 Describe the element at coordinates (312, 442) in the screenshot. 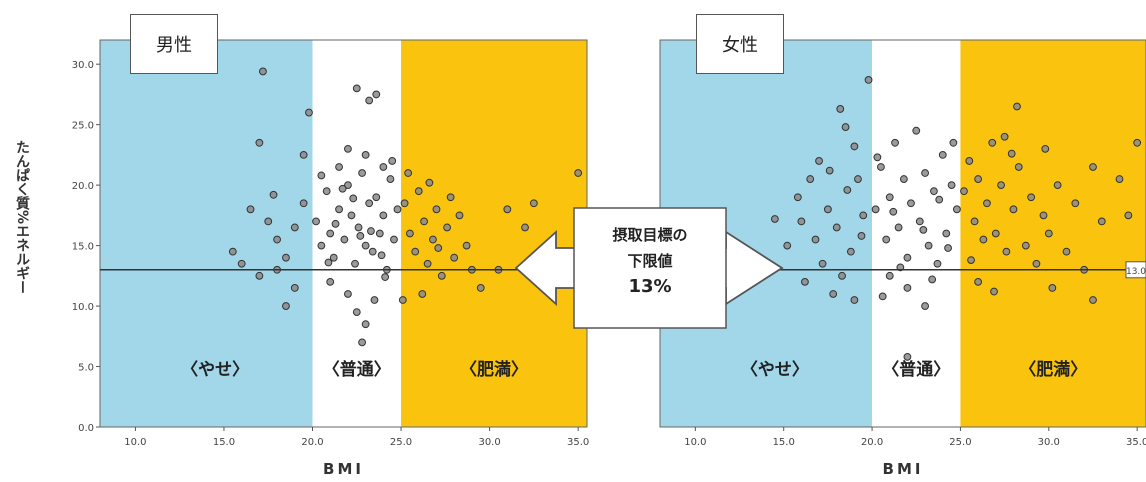

I see `male-xtick-label: 20.0` at that location.